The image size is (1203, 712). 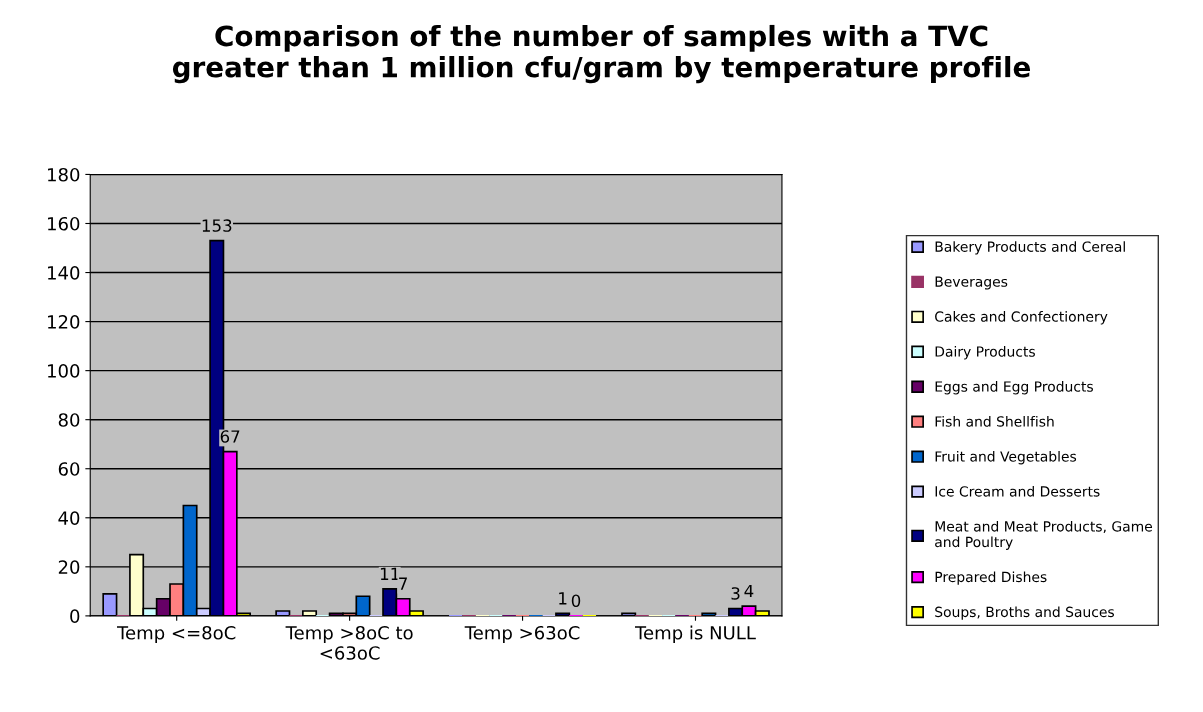 What do you see at coordinates (1044, 535) in the screenshot?
I see `legend-label: Meat and Meat Products, Game and Poultry` at bounding box center [1044, 535].